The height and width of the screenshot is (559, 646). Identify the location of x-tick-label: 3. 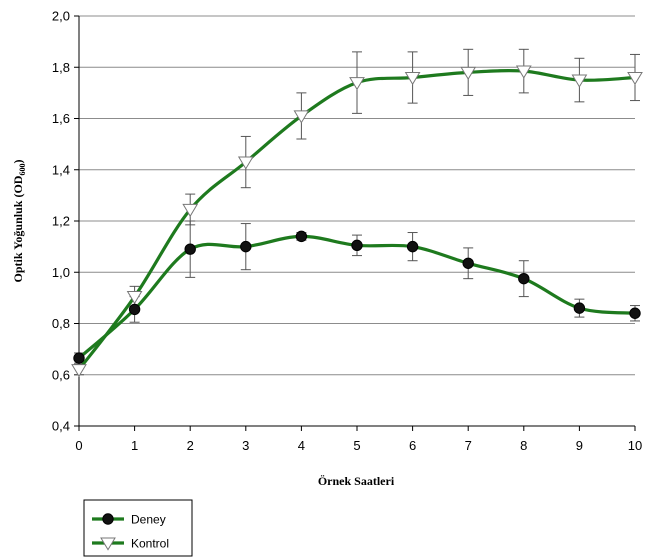
(245, 445).